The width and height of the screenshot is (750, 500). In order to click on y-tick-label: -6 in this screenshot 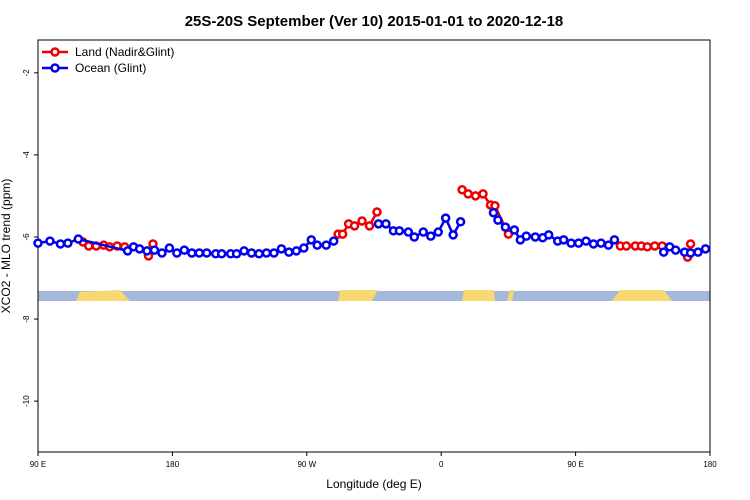, I will do `click(26, 237)`.